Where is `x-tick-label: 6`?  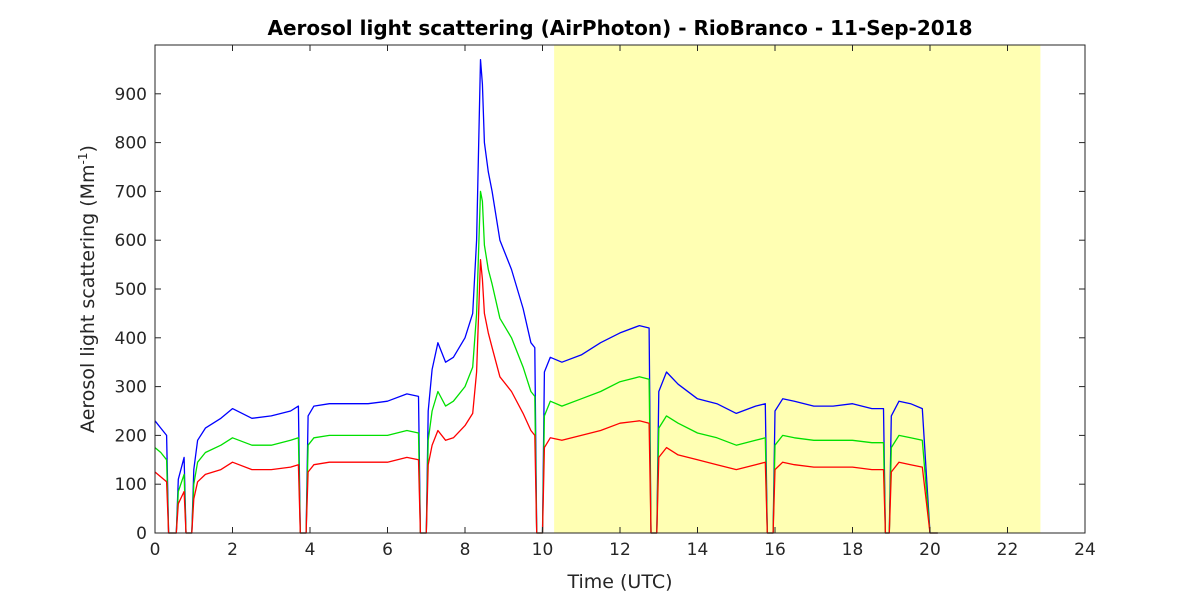 x-tick-label: 6 is located at coordinates (387, 550).